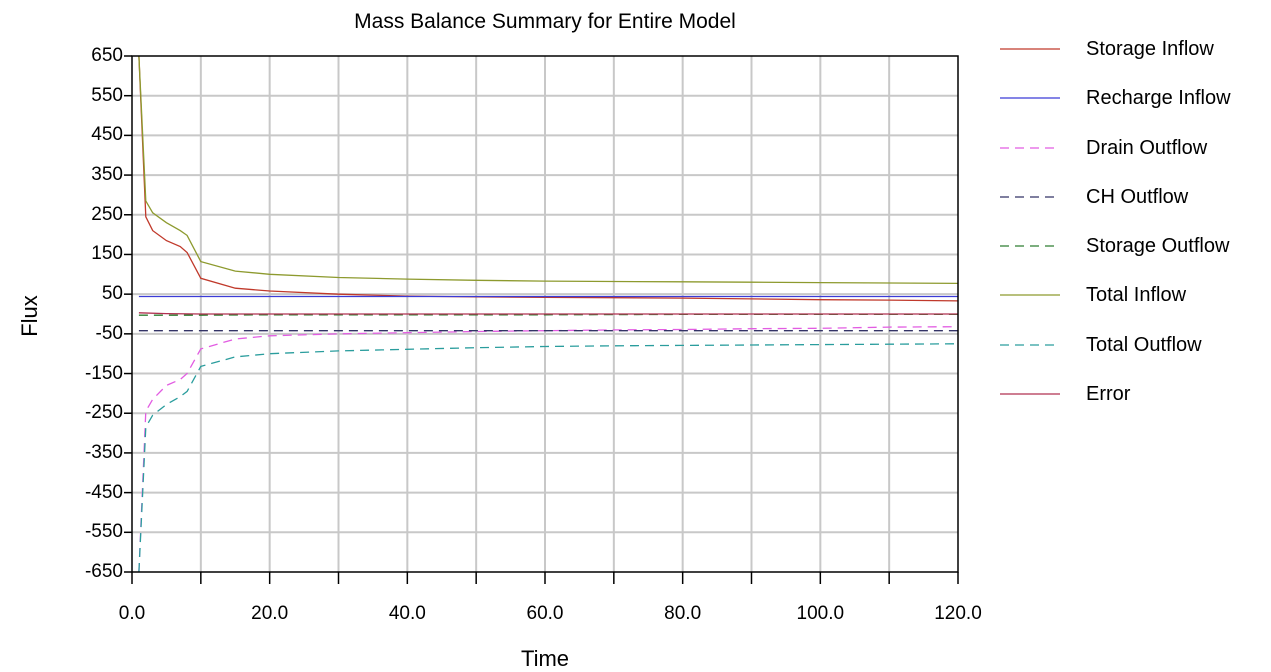 This screenshot has width=1271, height=672. What do you see at coordinates (103, 492) in the screenshot?
I see `y-tick-label: -450` at bounding box center [103, 492].